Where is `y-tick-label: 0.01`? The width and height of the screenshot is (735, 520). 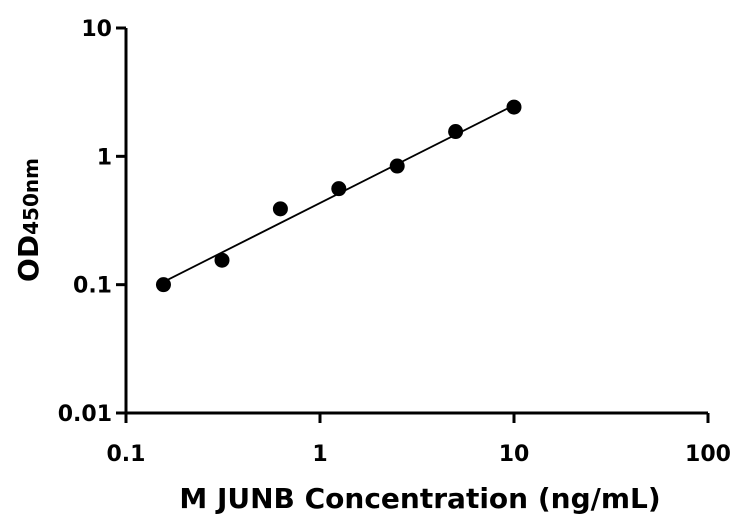
y-tick-label: 0.01 is located at coordinates (85, 414).